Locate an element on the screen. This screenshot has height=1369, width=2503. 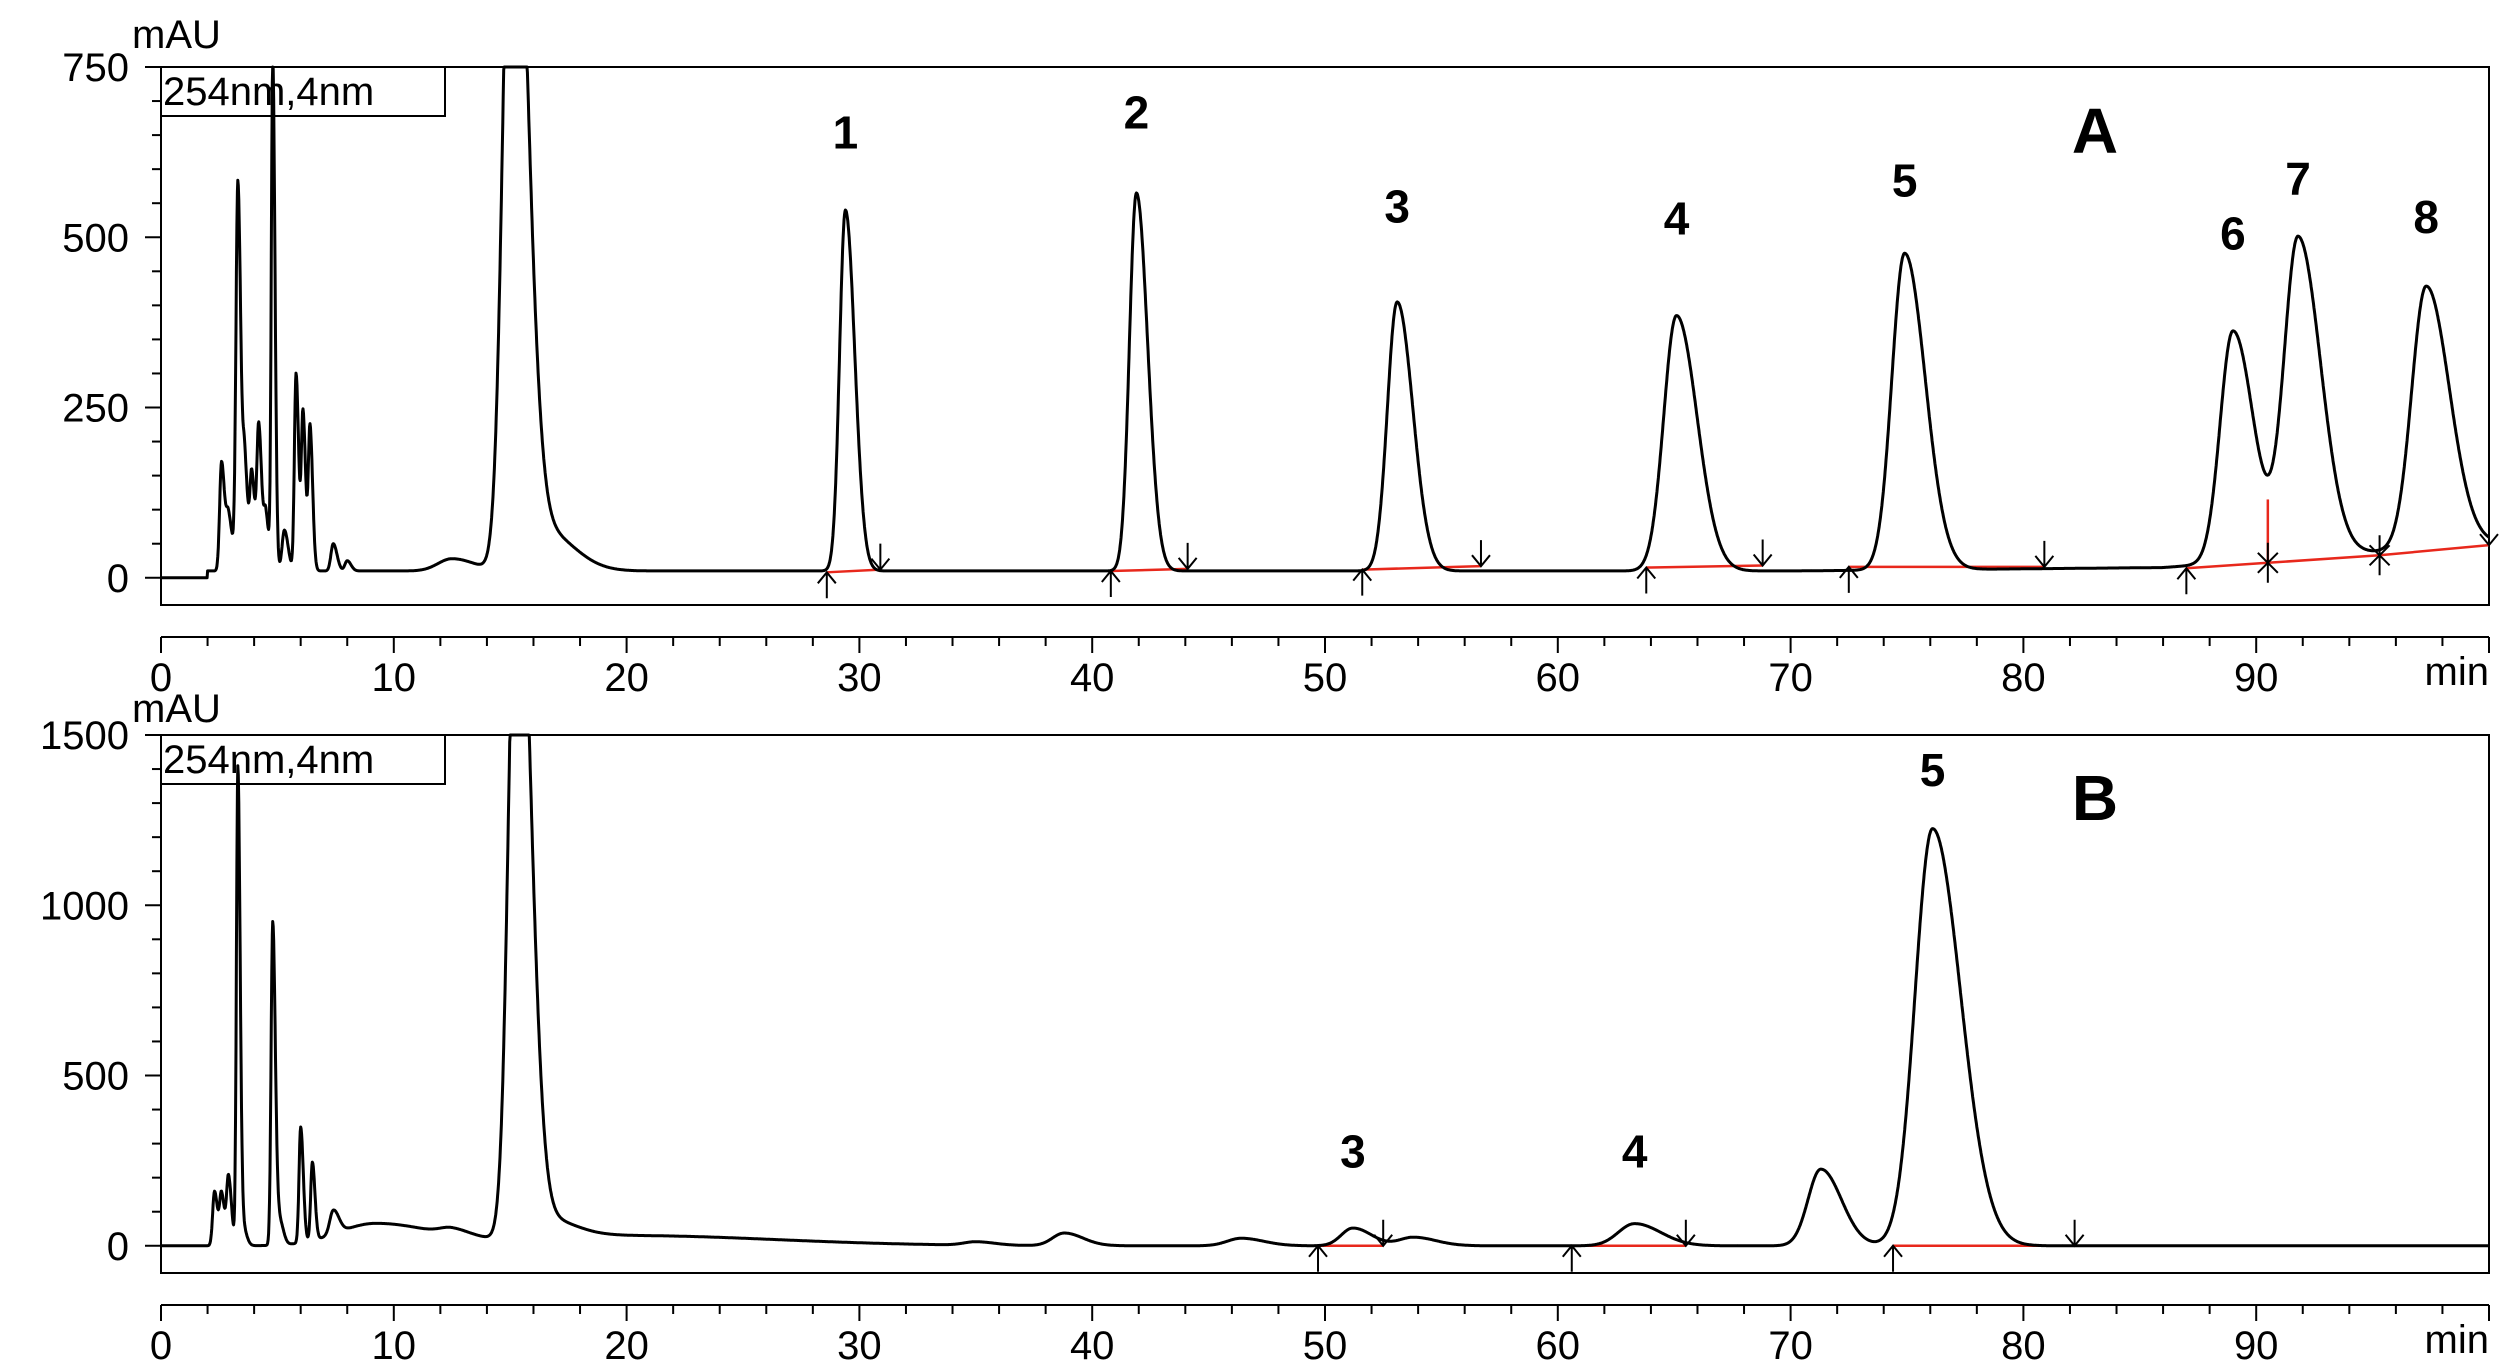
y-tick-label: 750 is located at coordinates (95, 68).